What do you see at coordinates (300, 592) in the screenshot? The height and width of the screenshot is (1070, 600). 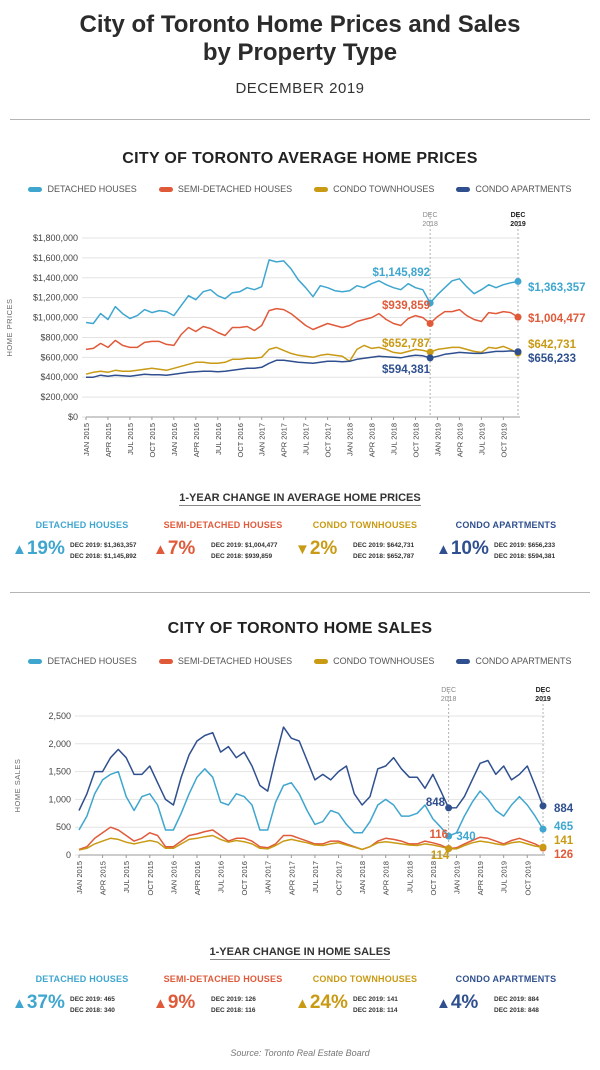 I see `divider` at bounding box center [300, 592].